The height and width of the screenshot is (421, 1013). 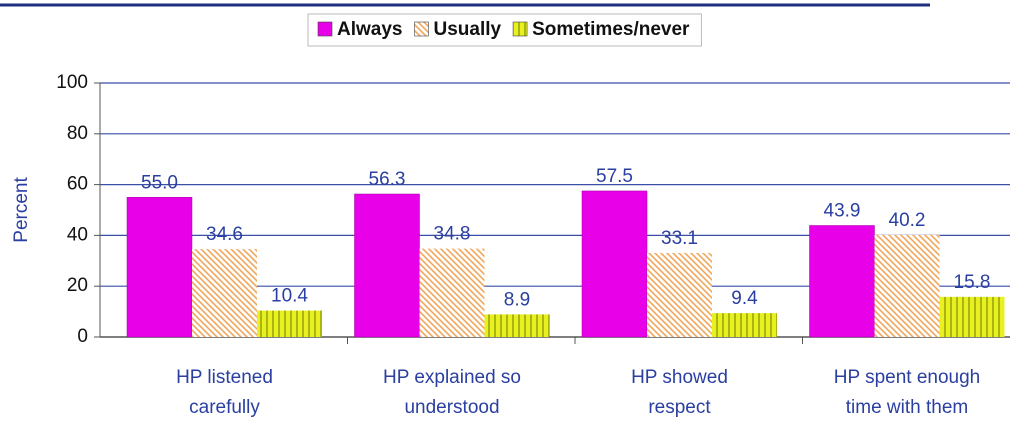 What do you see at coordinates (842, 211) in the screenshot?
I see `value-label: 43.9` at bounding box center [842, 211].